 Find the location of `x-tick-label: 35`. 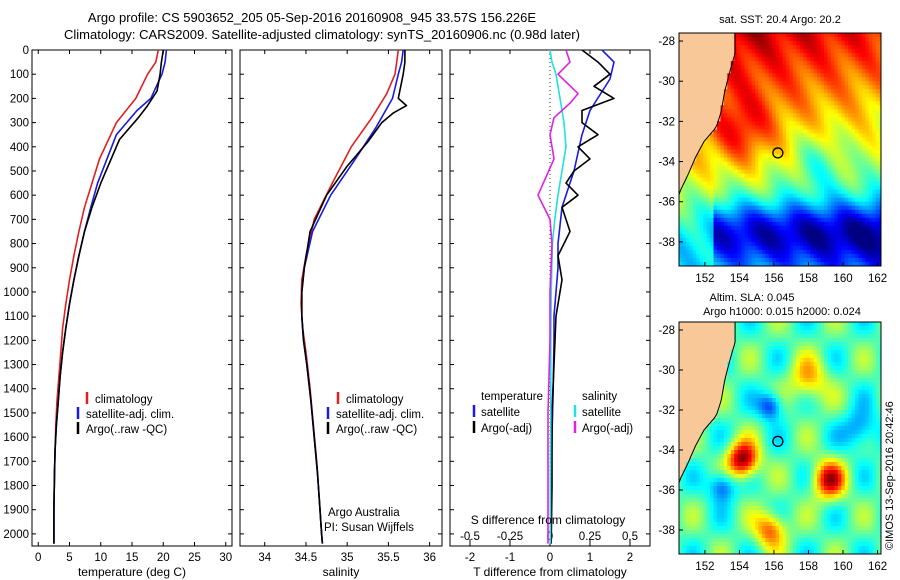

x-tick-label: 35 is located at coordinates (347, 558).